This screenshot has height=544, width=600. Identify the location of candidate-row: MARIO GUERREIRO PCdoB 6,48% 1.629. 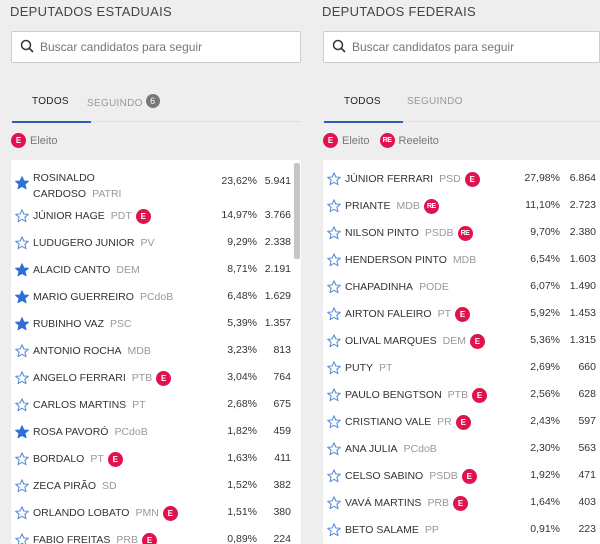
(156, 297).